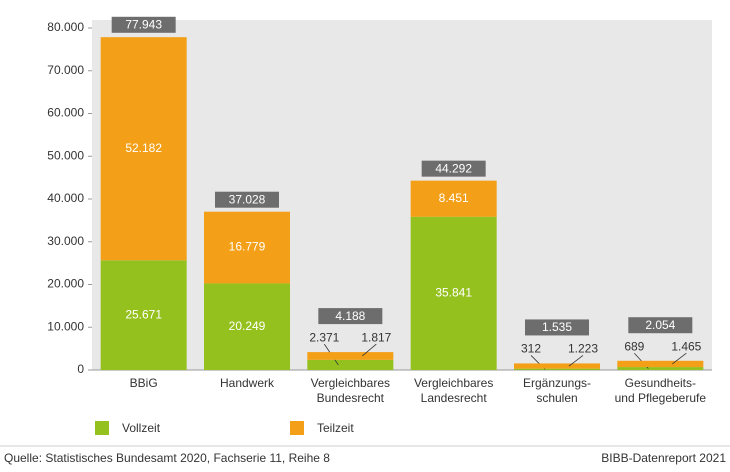  I want to click on y-tick-label: 50.000, so click(65, 155).